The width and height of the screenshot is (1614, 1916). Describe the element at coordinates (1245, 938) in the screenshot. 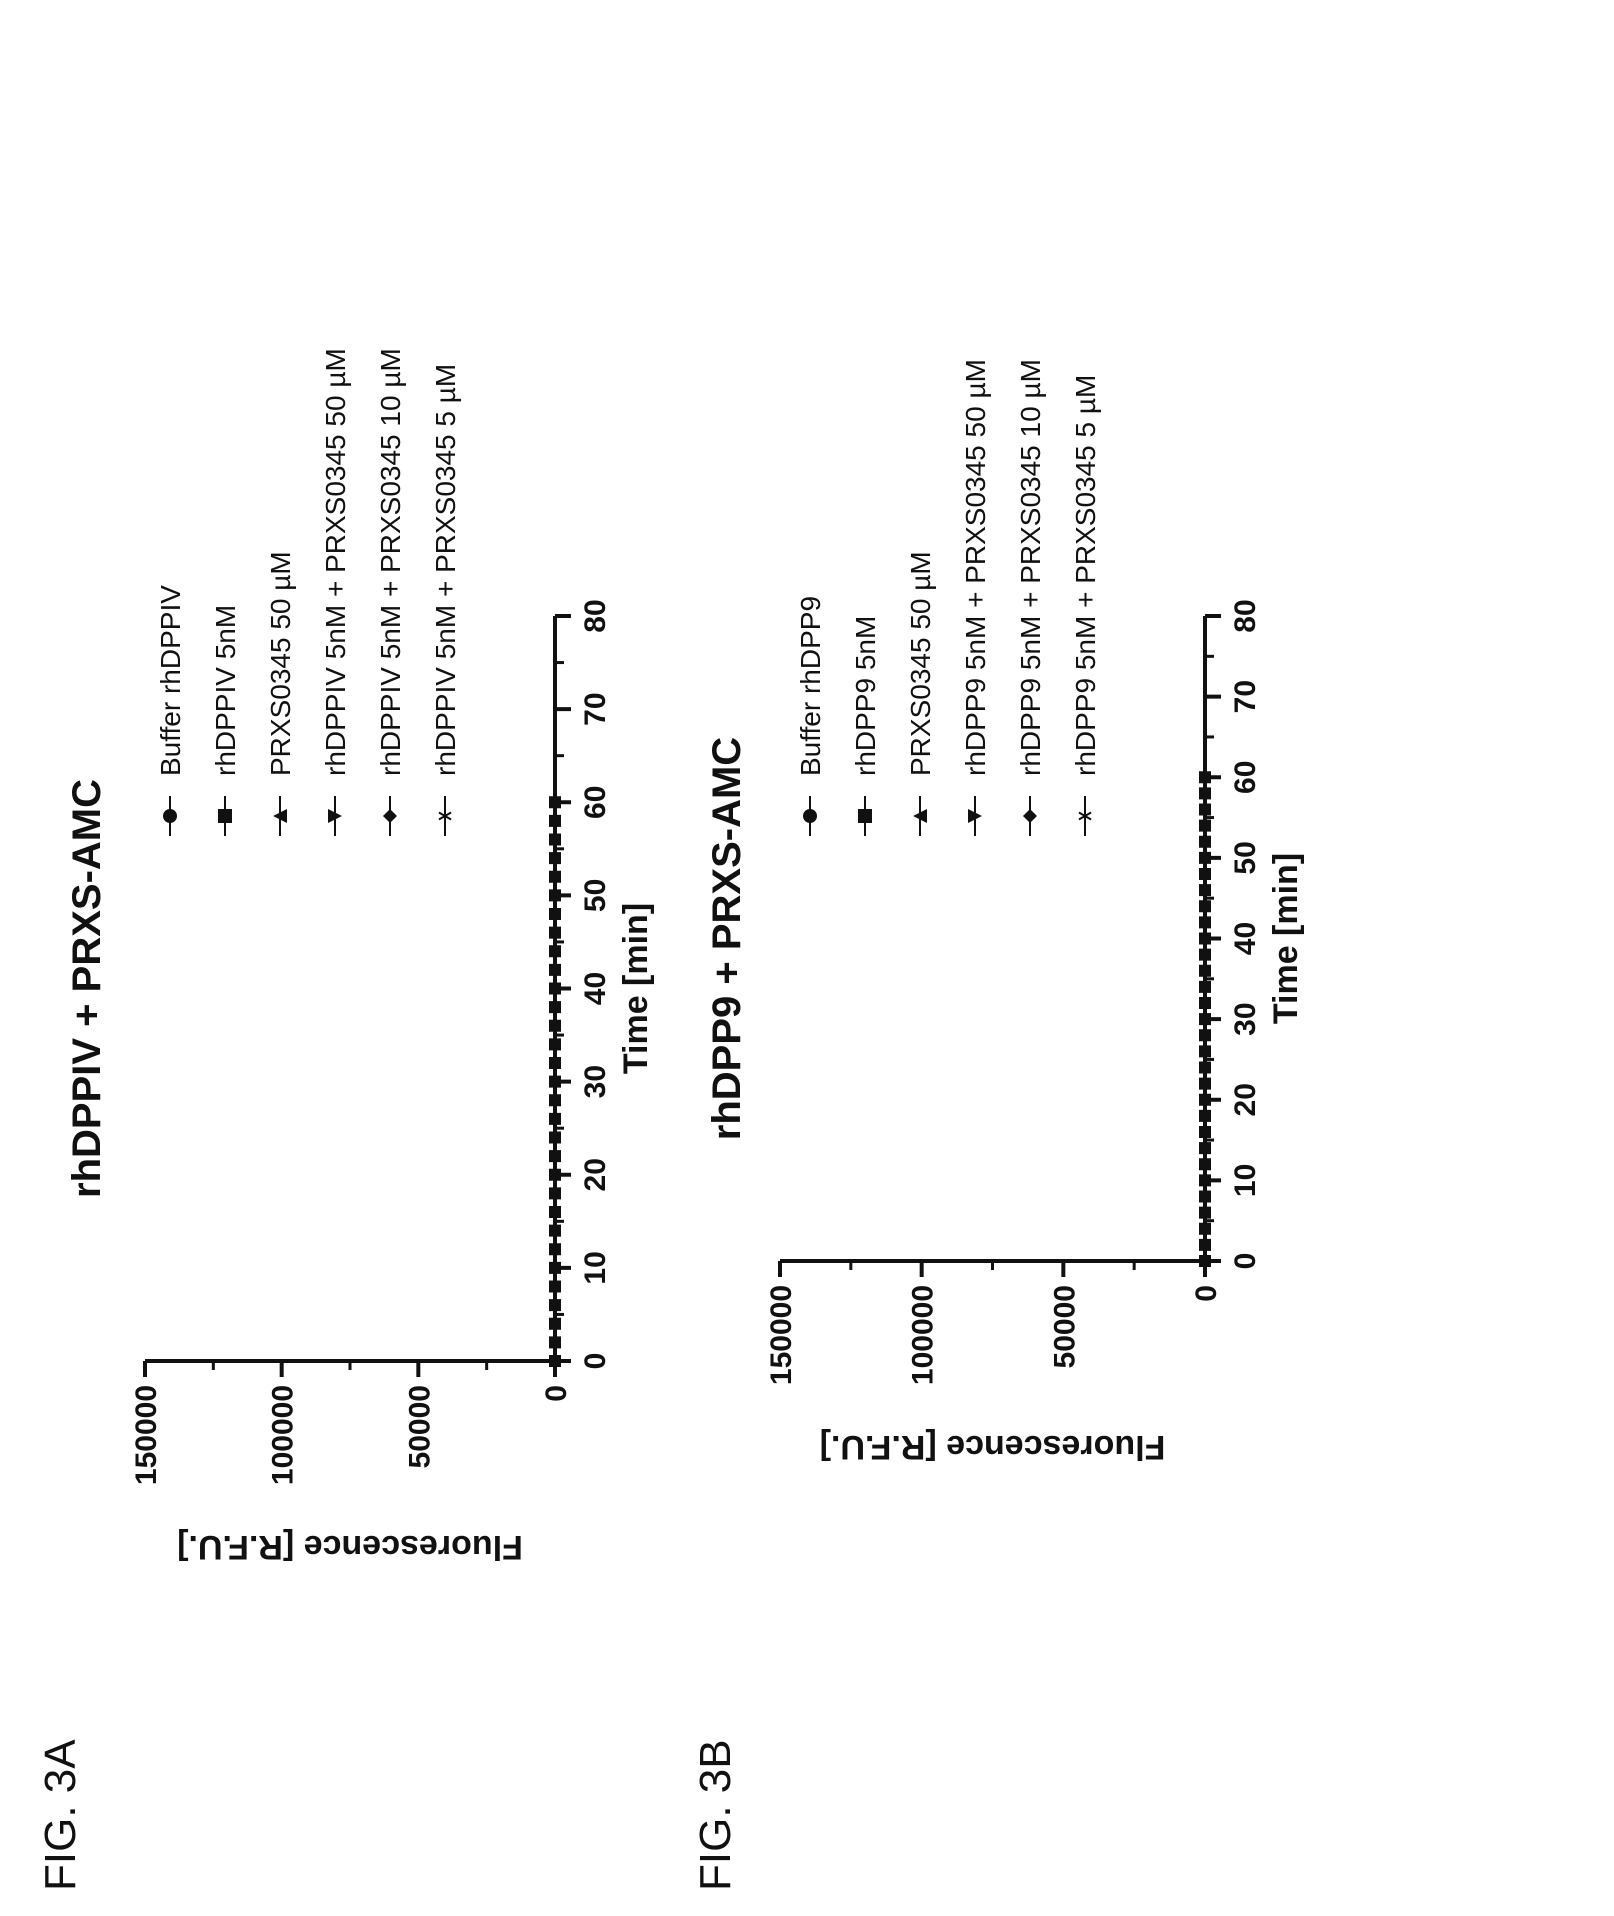

I see `x-tick-label: 40` at that location.